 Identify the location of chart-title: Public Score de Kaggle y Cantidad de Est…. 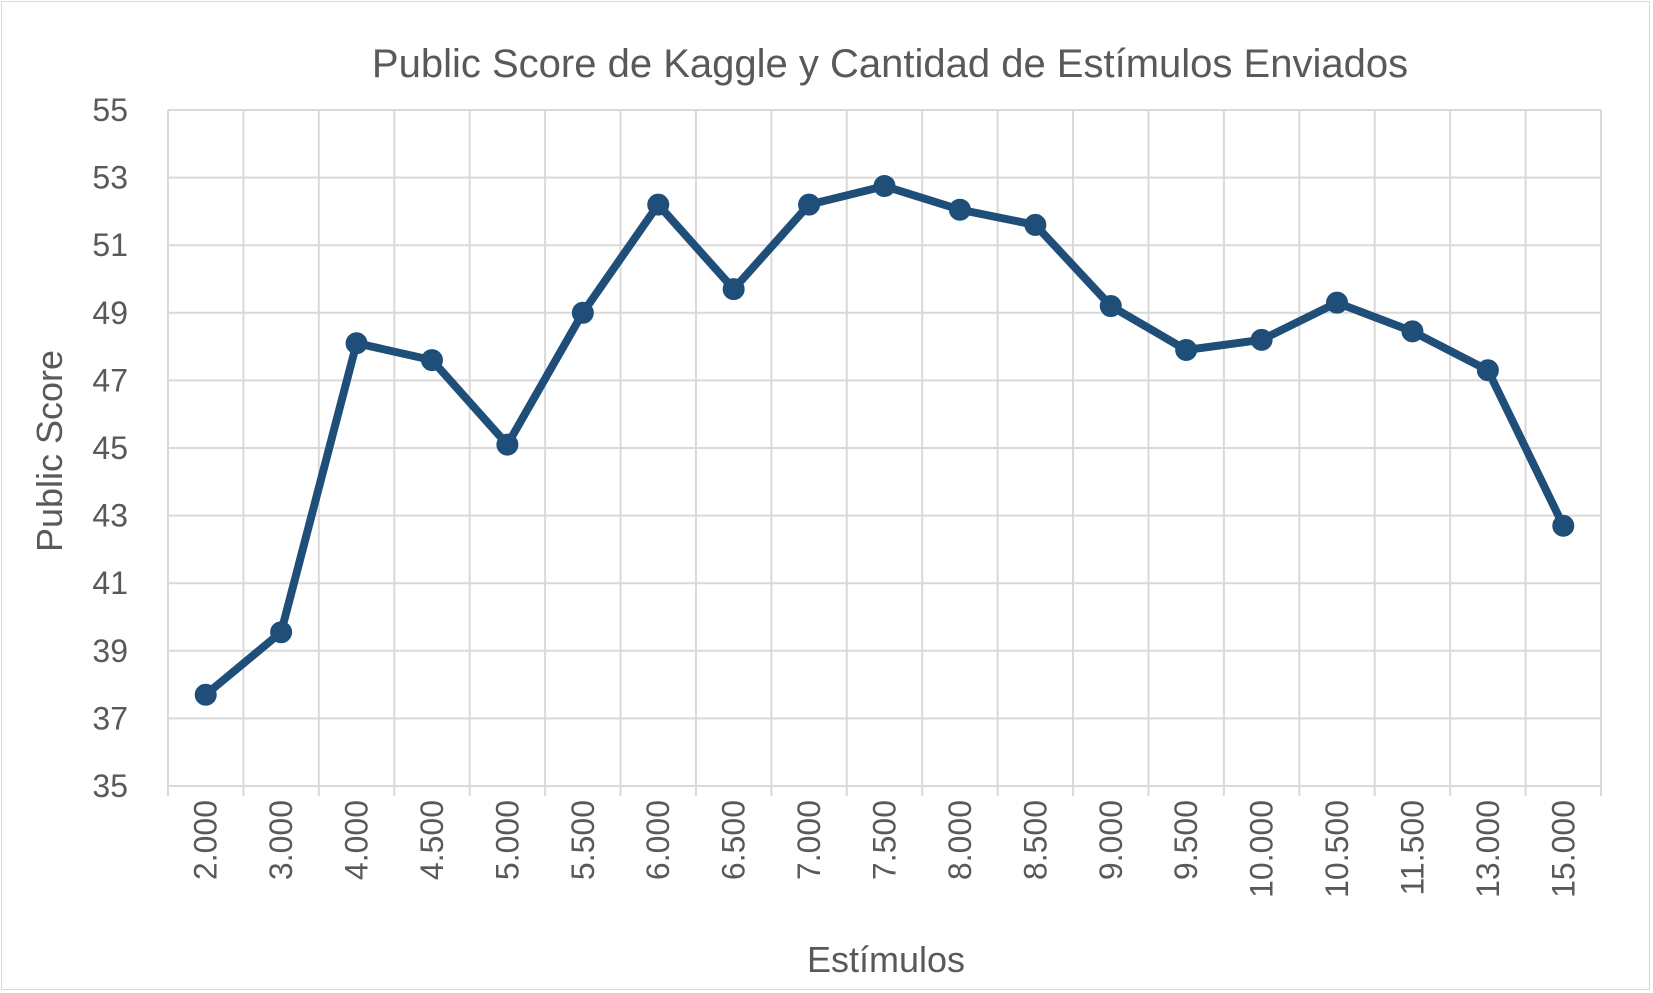
(890, 64).